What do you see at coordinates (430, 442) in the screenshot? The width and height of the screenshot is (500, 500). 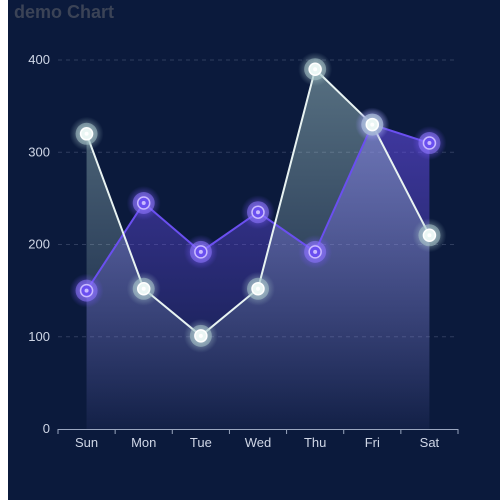 I see `x-tick-label: Sat` at bounding box center [430, 442].